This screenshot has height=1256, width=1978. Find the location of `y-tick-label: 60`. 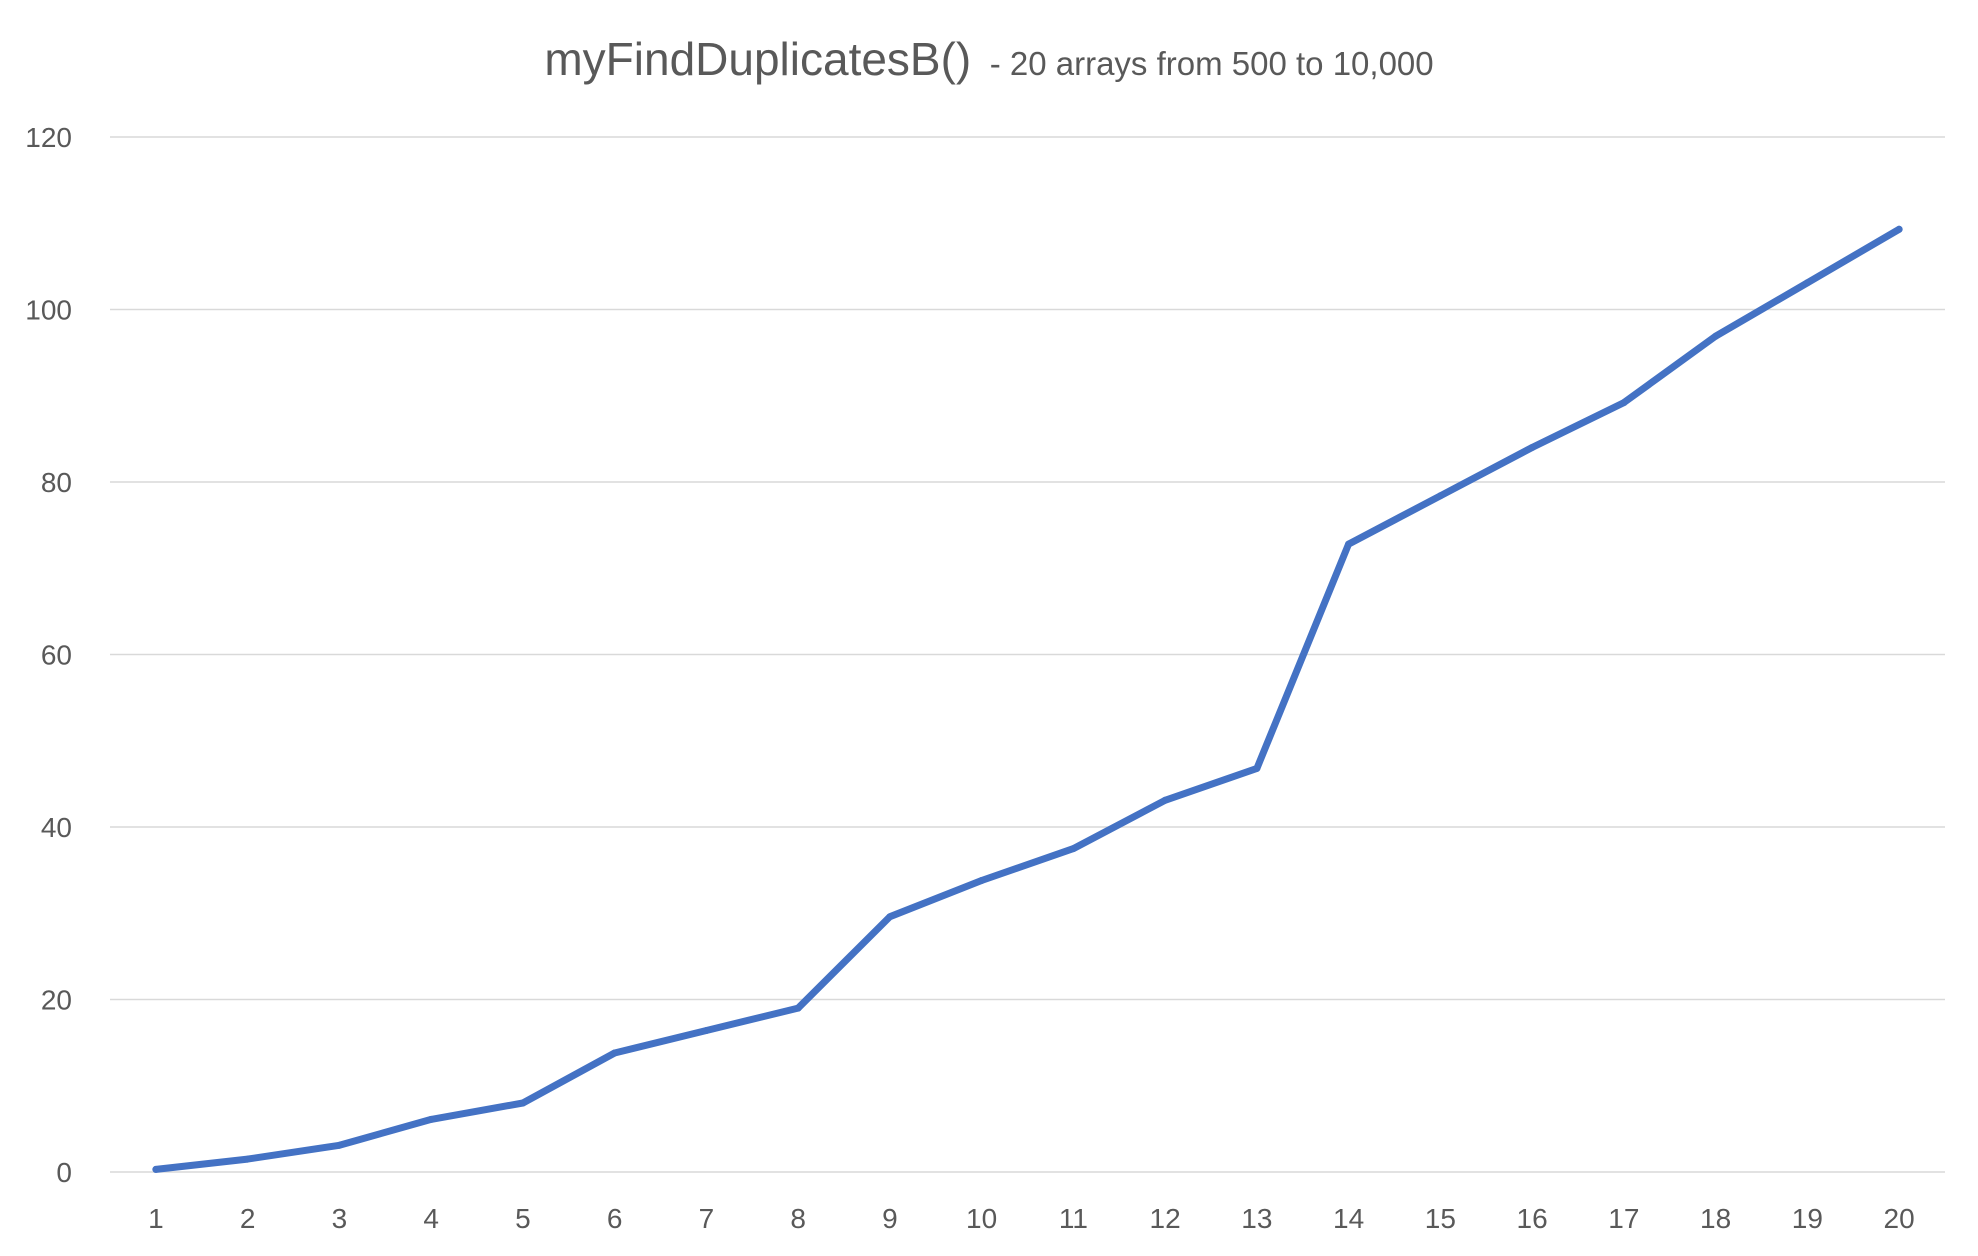

y-tick-label: 60 is located at coordinates (56, 655).